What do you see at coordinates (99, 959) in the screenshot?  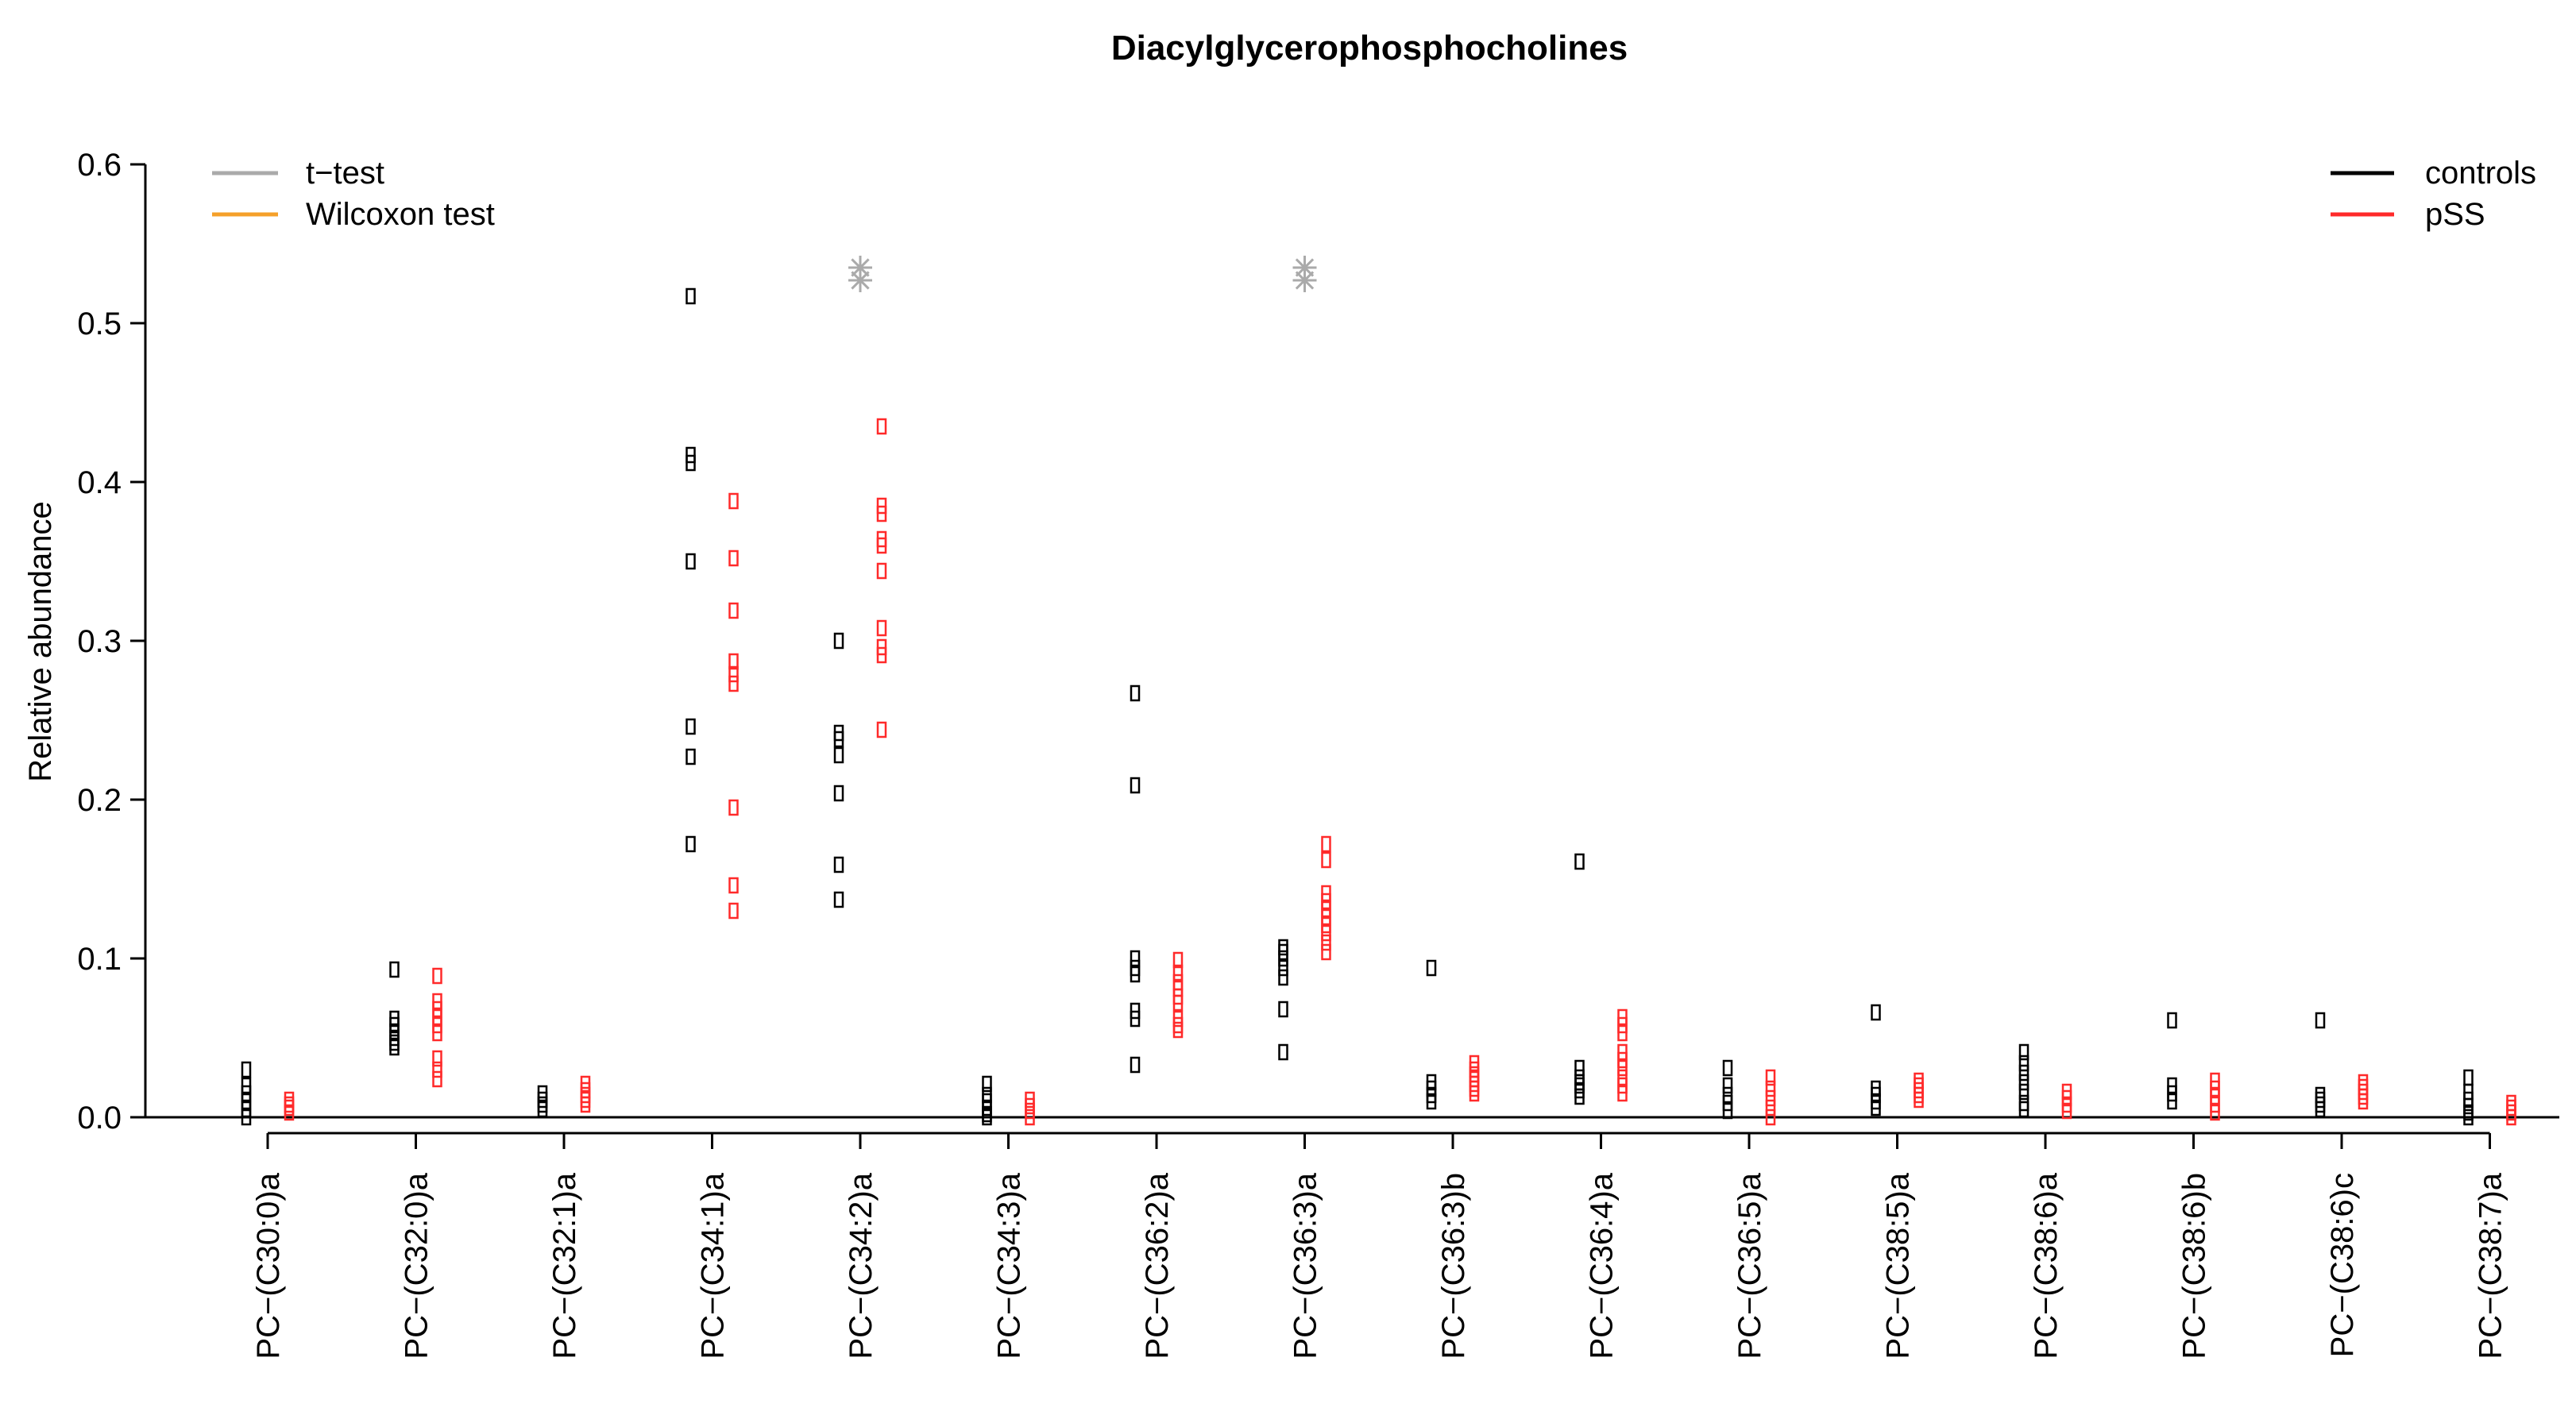 I see `y-tick-label: 0.1` at bounding box center [99, 959].